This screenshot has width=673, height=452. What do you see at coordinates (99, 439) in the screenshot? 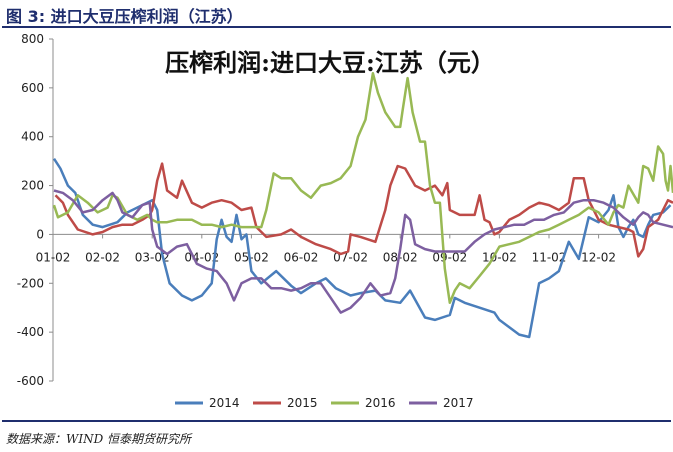
I see `source-note: 数据来源：WIND 恒泰期货研究所` at bounding box center [99, 439].